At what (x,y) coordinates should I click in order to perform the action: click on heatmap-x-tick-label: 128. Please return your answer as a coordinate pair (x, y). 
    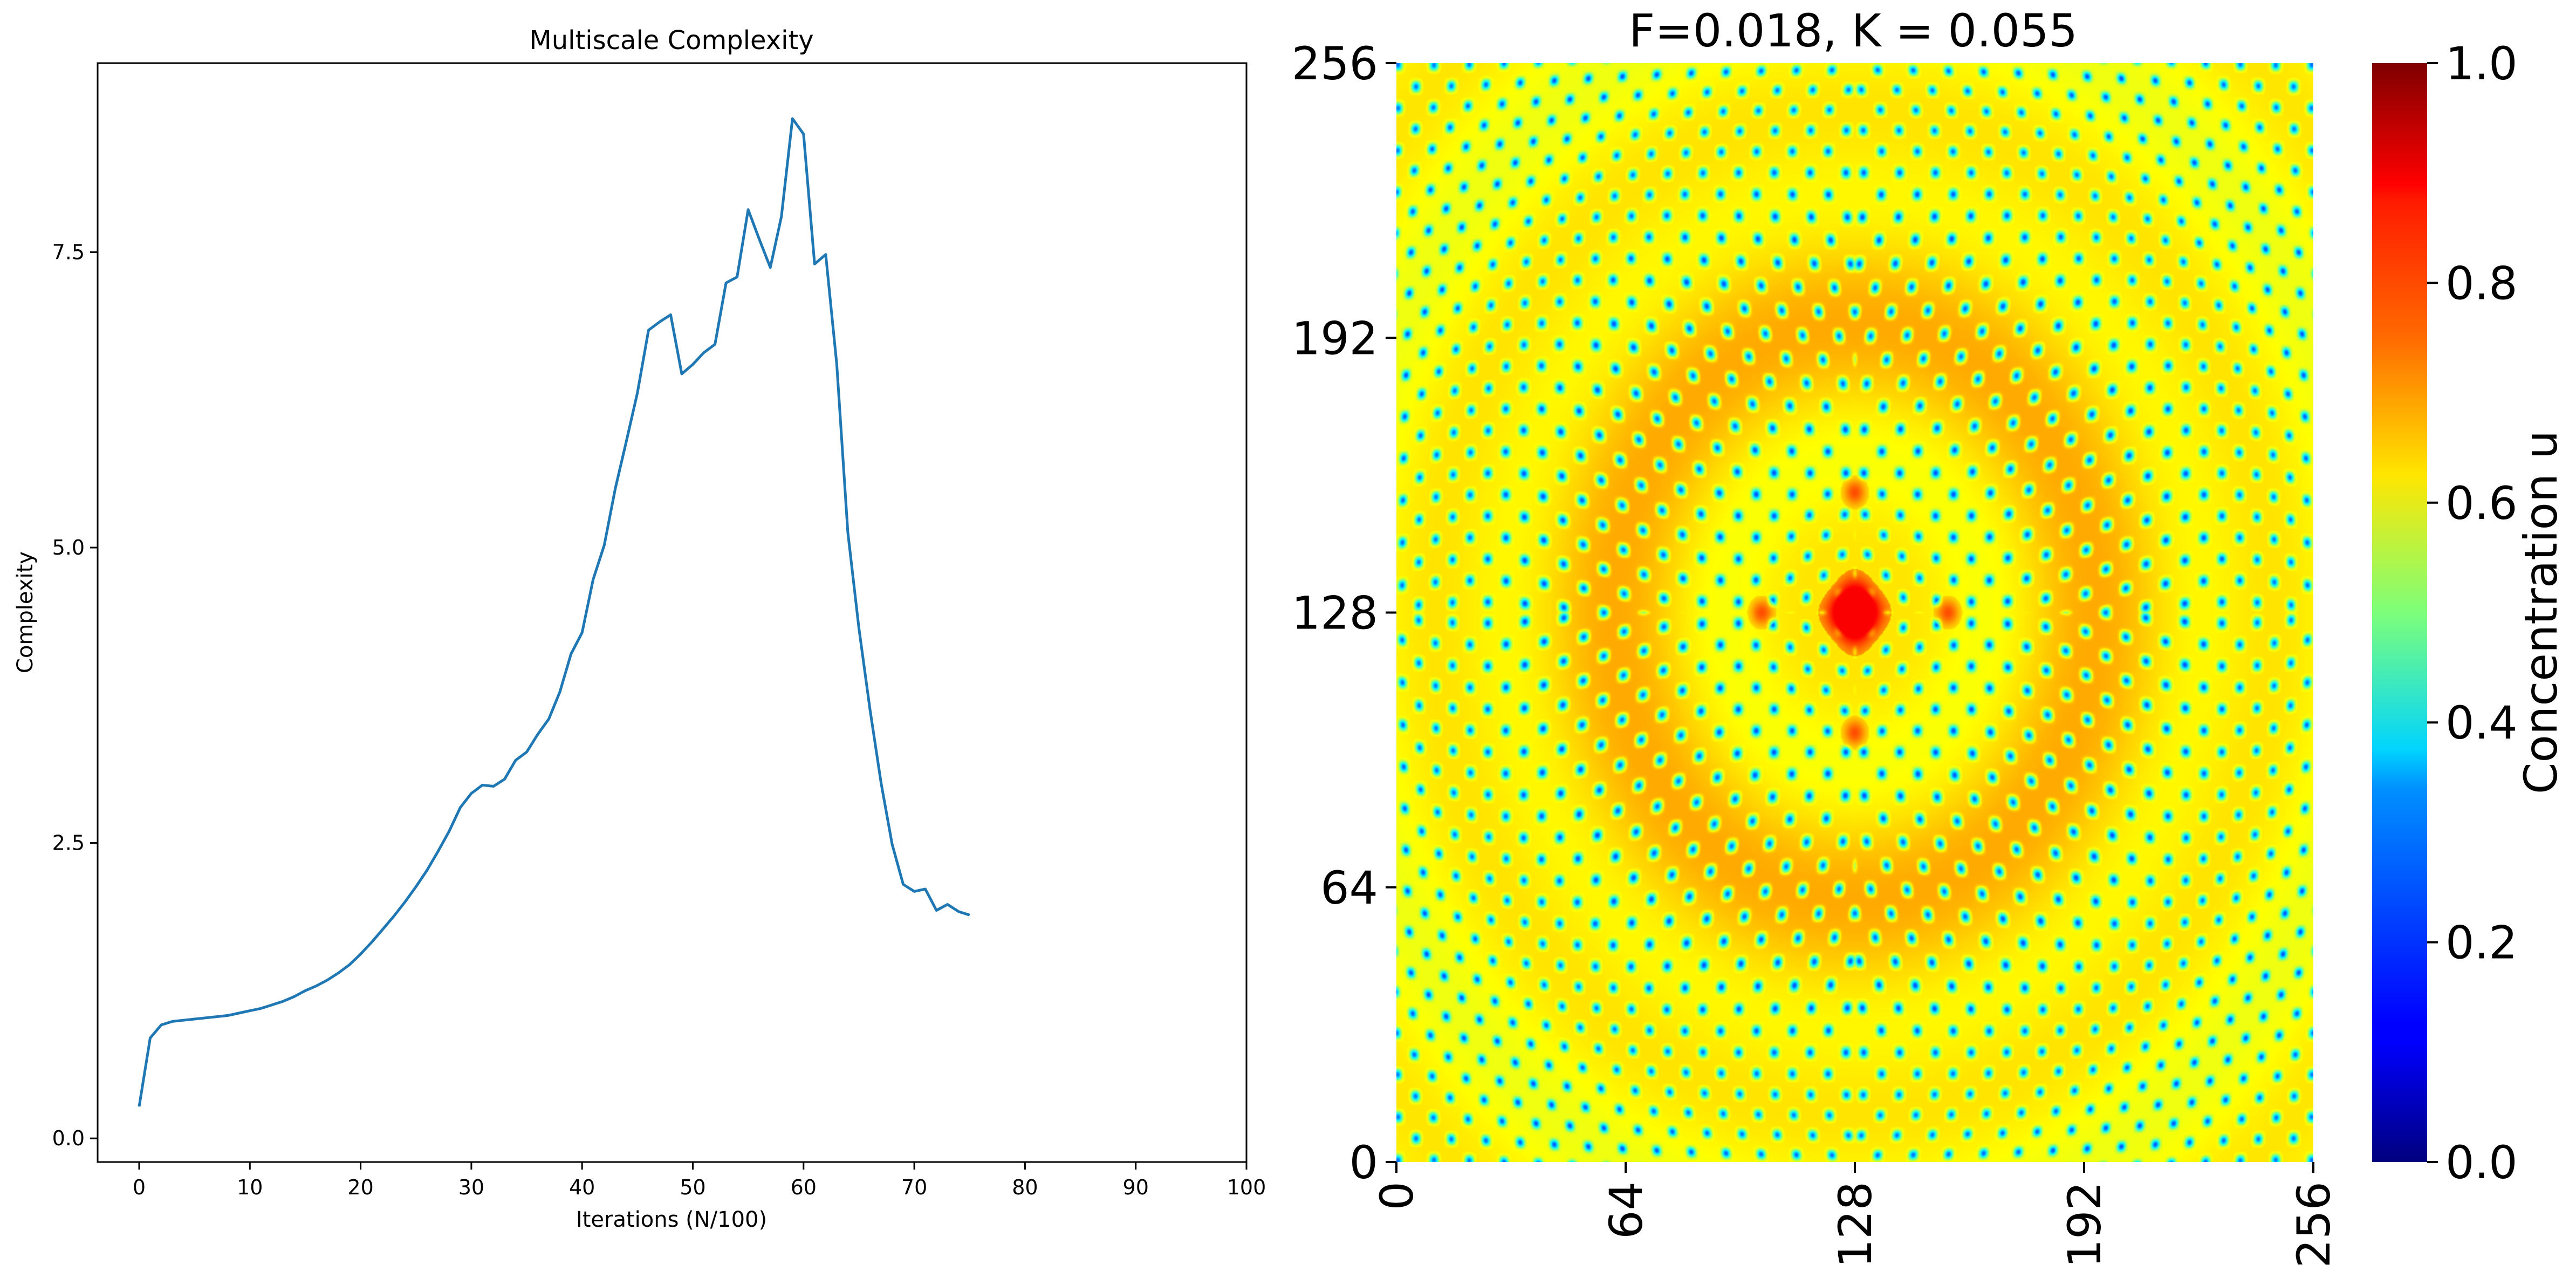
    Looking at the image, I should click on (1855, 1224).